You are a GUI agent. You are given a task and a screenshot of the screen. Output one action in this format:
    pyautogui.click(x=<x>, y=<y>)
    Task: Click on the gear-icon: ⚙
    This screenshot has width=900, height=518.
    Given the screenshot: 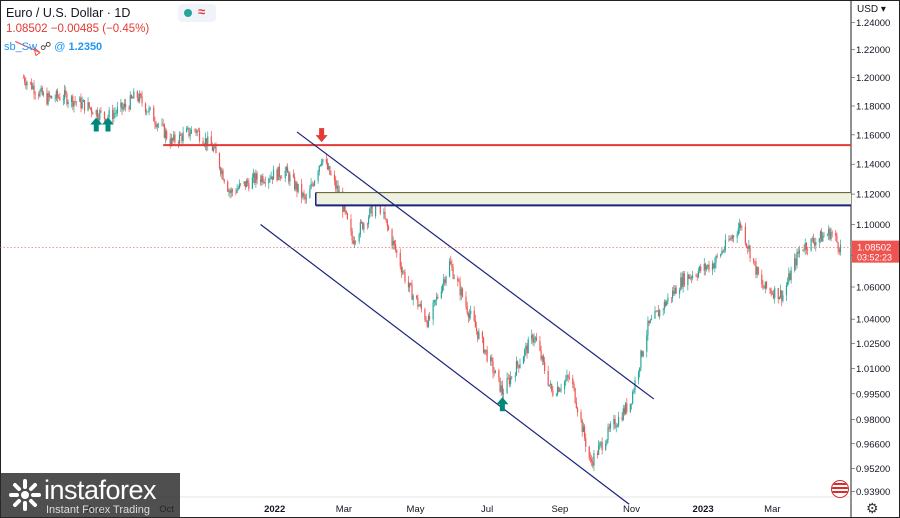 What is the action you would take?
    pyautogui.click(x=872, y=508)
    